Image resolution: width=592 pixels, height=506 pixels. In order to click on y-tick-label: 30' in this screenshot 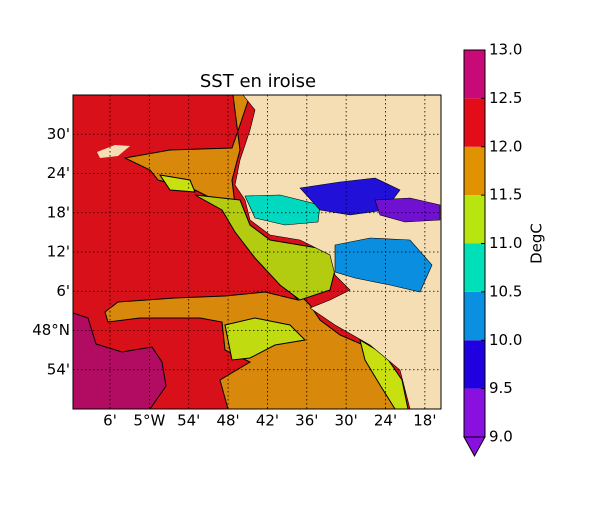, I will do `click(58, 134)`.